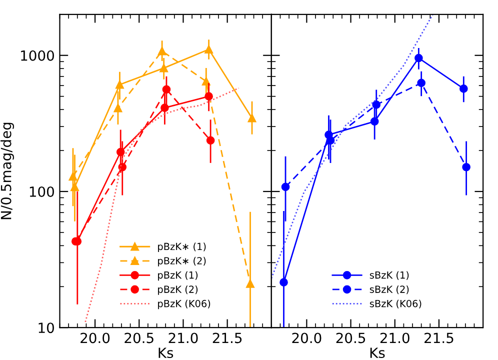 Image resolution: width=498 pixels, height=360 pixels. What do you see at coordinates (182, 261) in the screenshot?
I see `legend-label: pBzK∗ (2)` at bounding box center [182, 261].